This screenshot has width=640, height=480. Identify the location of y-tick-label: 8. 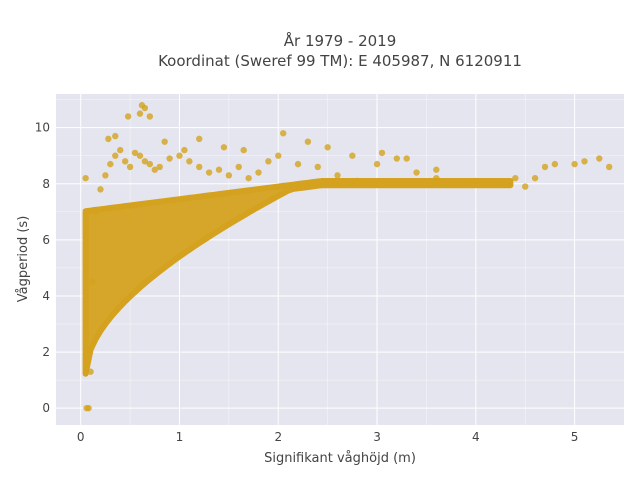
(46, 184).